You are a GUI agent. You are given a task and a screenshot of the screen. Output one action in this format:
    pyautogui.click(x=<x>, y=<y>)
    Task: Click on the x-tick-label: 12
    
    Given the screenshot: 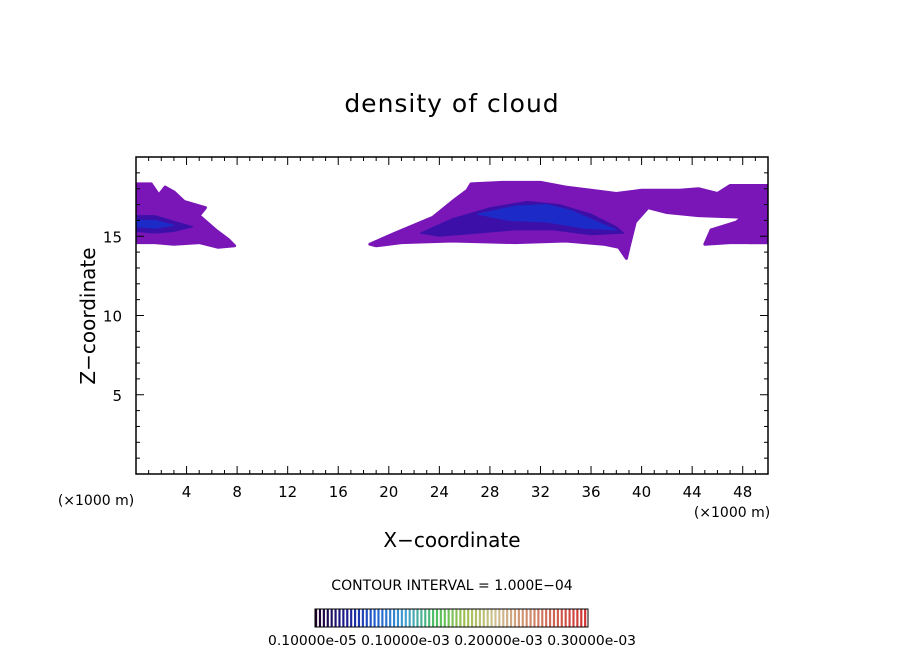 What is the action you would take?
    pyautogui.click(x=287, y=492)
    